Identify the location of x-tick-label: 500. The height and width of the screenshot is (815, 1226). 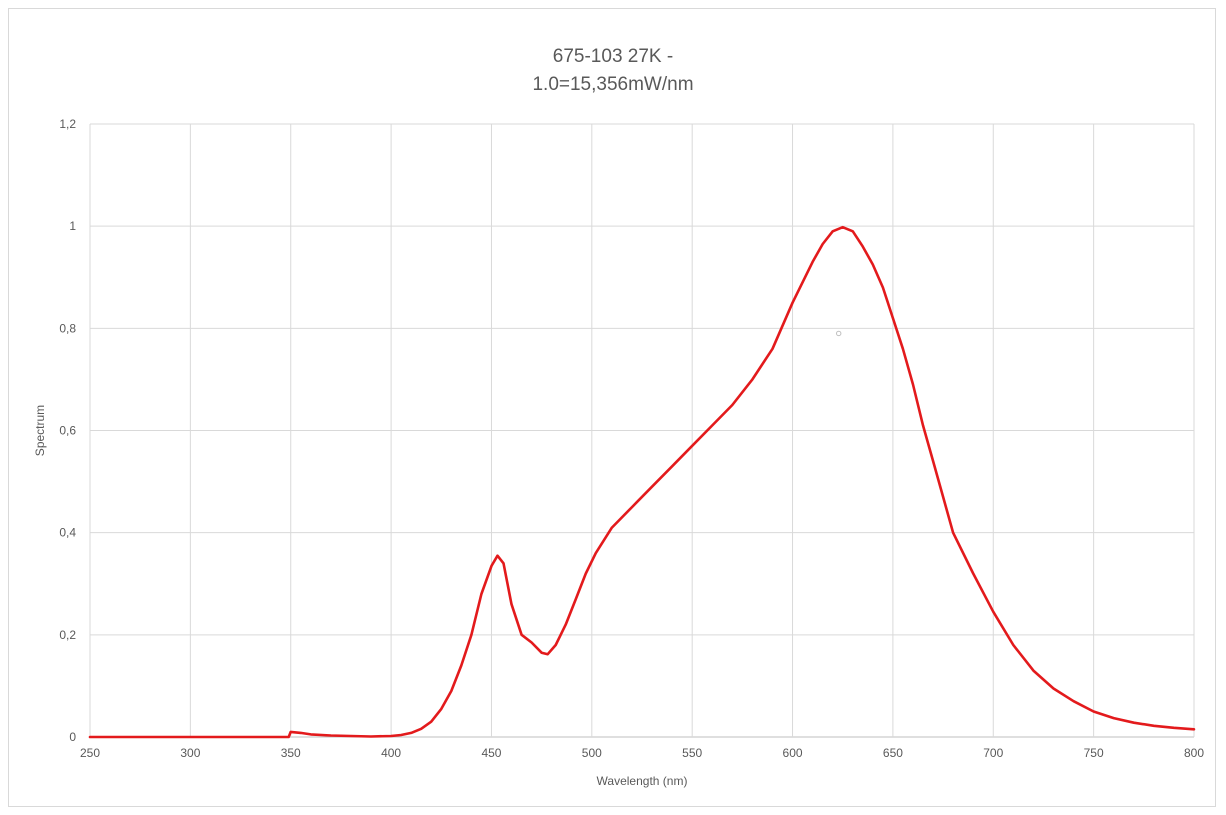
(592, 753).